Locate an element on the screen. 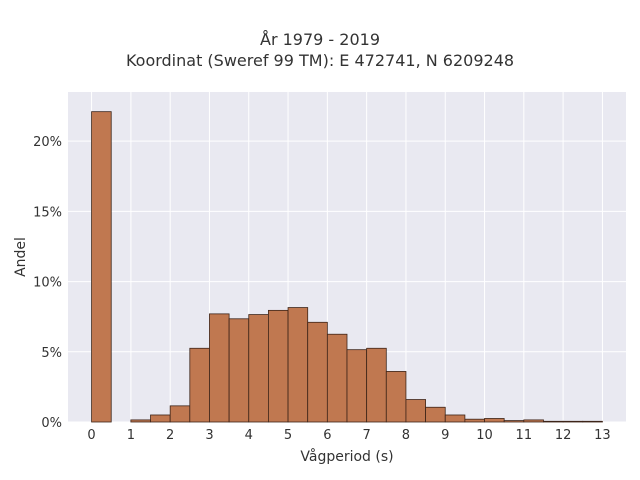 The image size is (640, 480). chart-title: År 1979 - 2019 is located at coordinates (320, 39).